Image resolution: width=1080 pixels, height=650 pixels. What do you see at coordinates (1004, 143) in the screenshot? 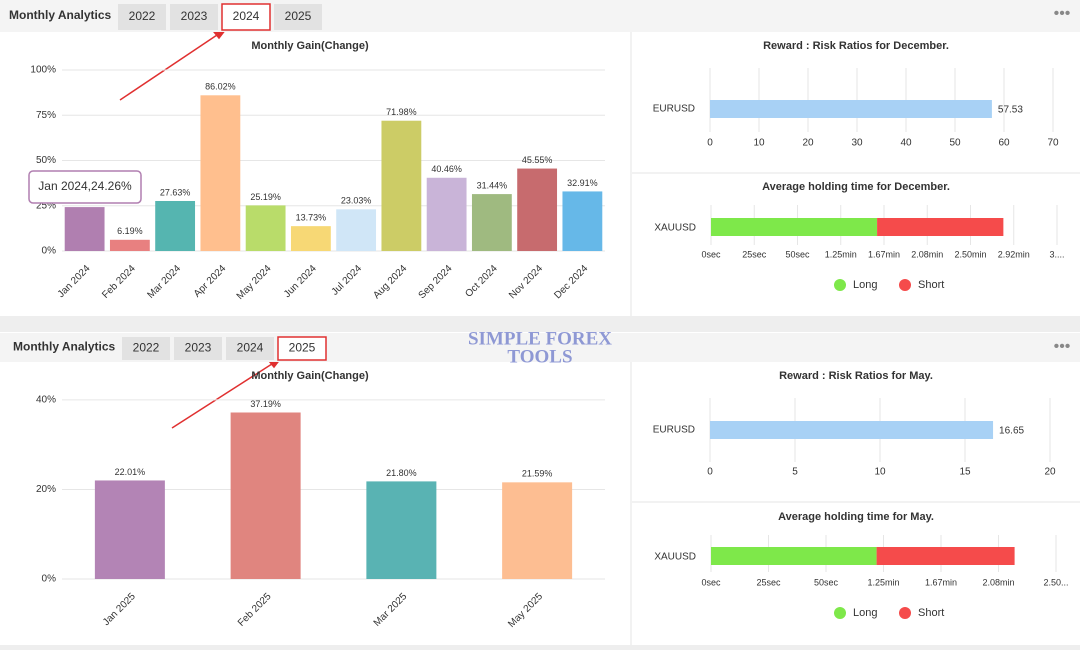
I see `x-tick-label: 60` at bounding box center [1004, 143].